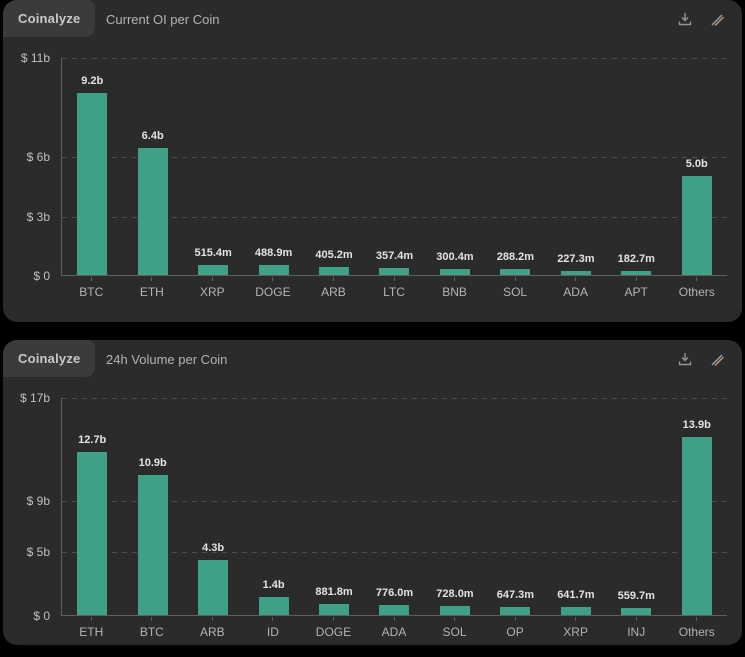 The image size is (745, 657). What do you see at coordinates (91, 632) in the screenshot?
I see `x-axis-label-eth: ETH` at bounding box center [91, 632].